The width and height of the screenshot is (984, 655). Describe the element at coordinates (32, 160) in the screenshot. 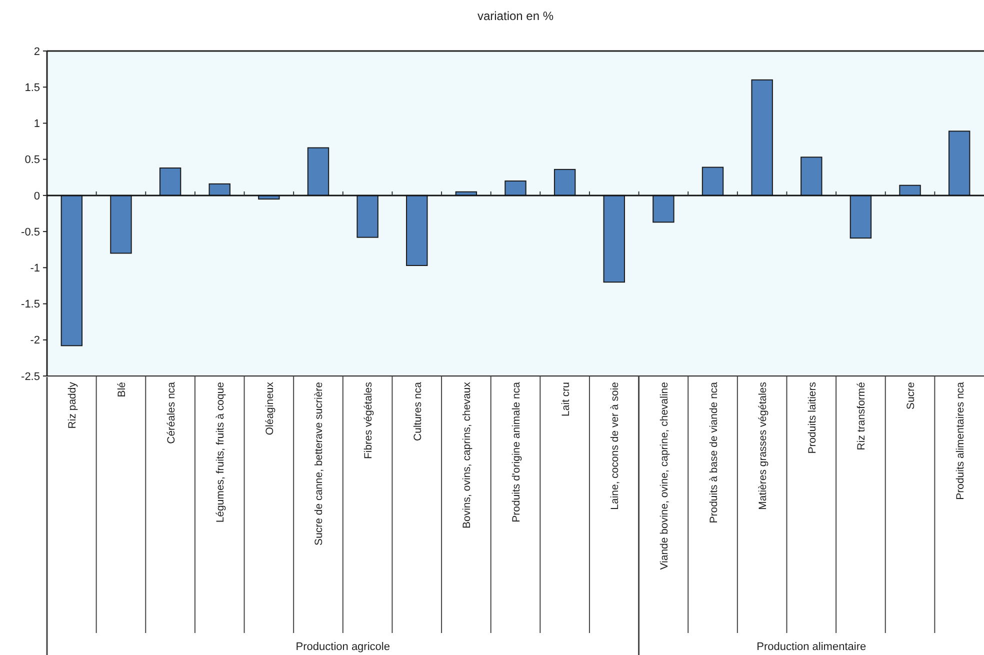

I see `y-tick-label: 0.5` at that location.